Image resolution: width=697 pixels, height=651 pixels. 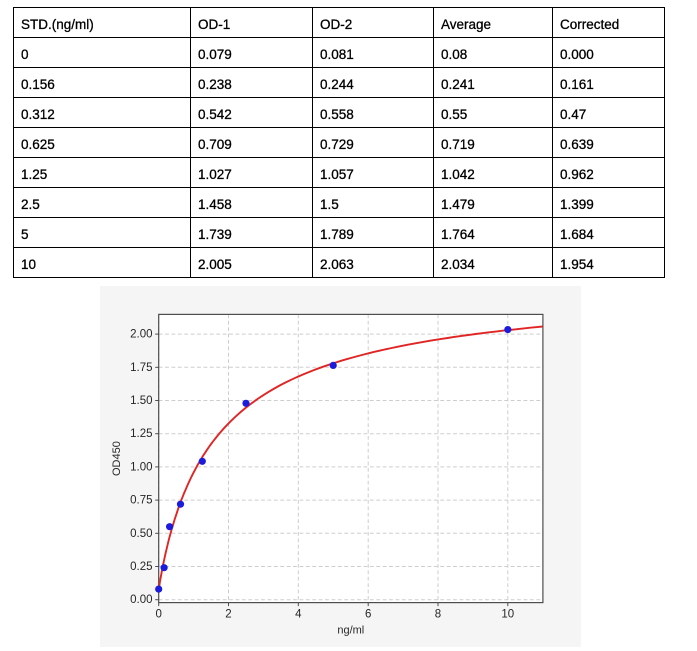 I want to click on svg-text: 1.75, so click(x=141, y=368).